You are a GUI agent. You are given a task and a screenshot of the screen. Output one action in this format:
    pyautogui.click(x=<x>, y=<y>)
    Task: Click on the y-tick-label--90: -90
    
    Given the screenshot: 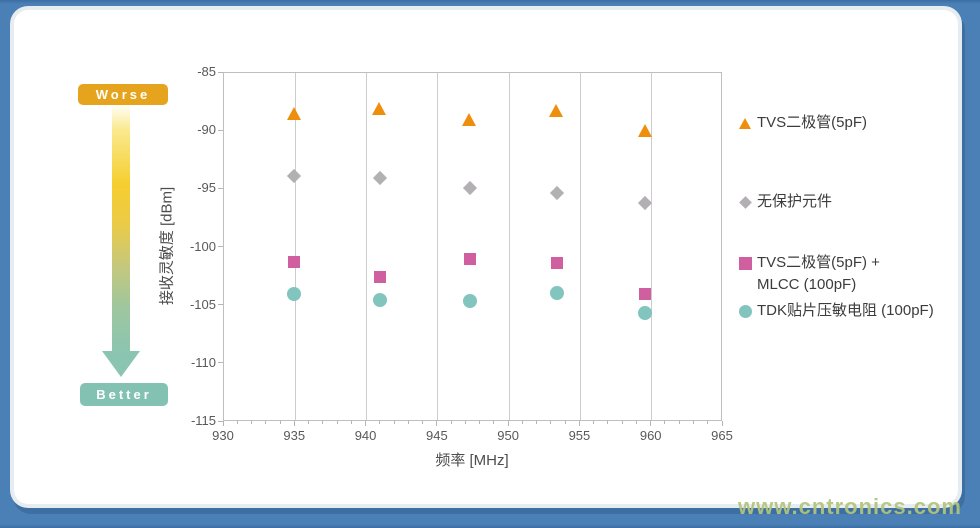 What is the action you would take?
    pyautogui.click(x=206, y=130)
    